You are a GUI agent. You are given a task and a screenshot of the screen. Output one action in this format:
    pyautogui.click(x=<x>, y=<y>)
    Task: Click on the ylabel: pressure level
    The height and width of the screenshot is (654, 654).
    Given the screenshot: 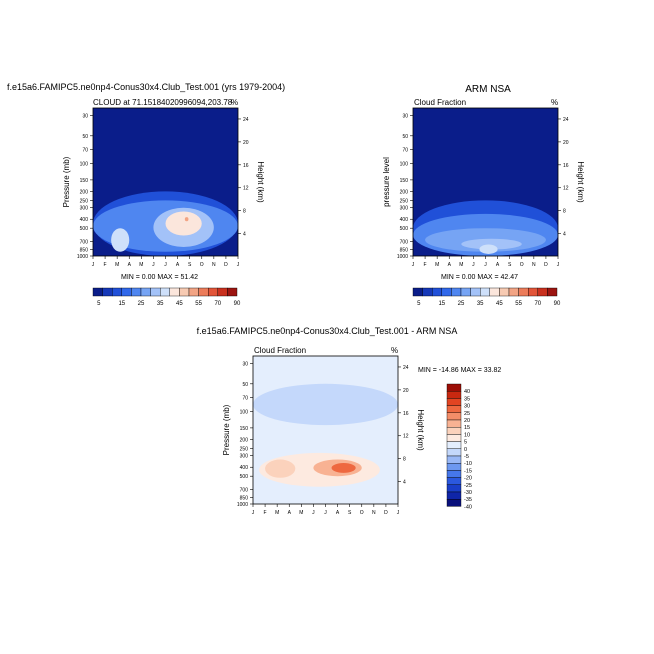 What is the action you would take?
    pyautogui.click(x=386, y=182)
    